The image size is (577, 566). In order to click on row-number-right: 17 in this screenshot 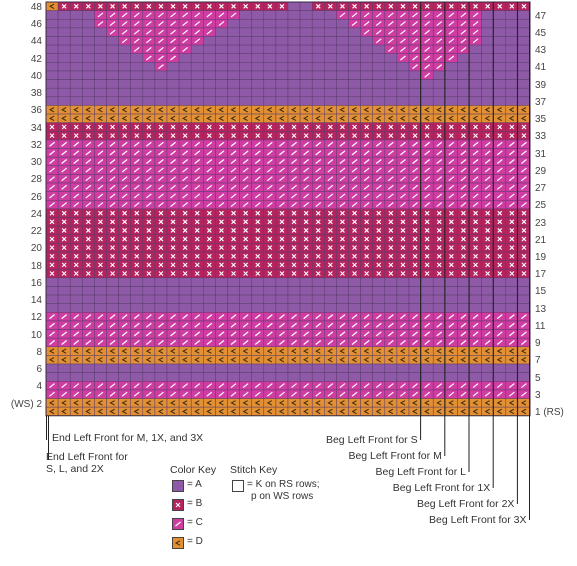, I will do `click(541, 275)`.